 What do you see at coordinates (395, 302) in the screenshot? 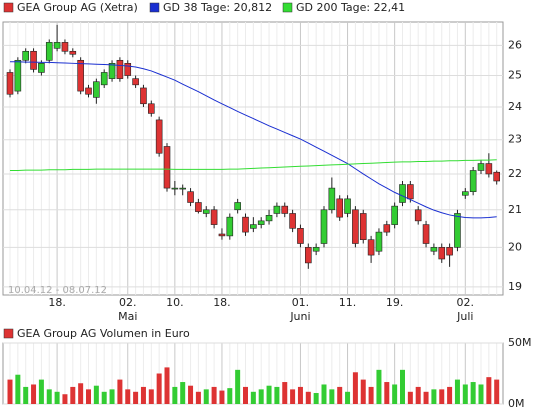
I see `x-tick-label: 19.` at bounding box center [395, 302].